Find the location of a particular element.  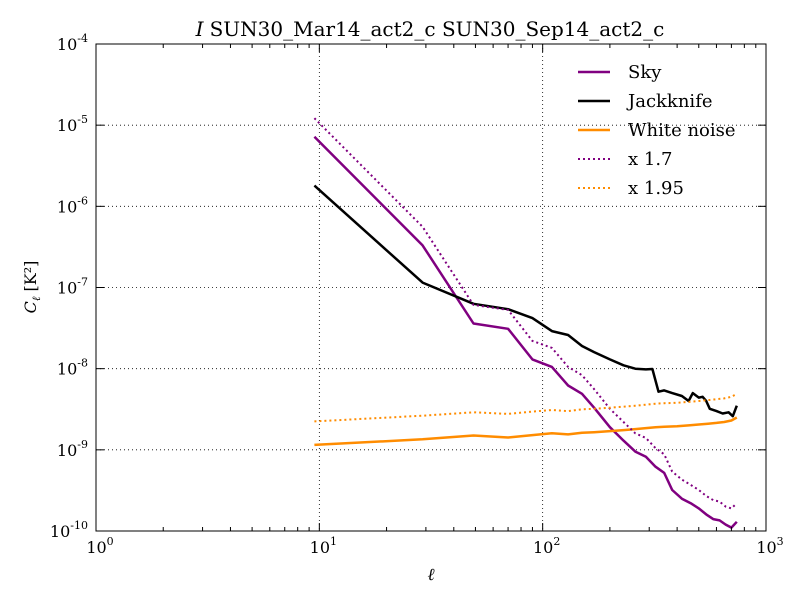

y-tick-label: 10⁻⁷ is located at coordinates (72, 287).